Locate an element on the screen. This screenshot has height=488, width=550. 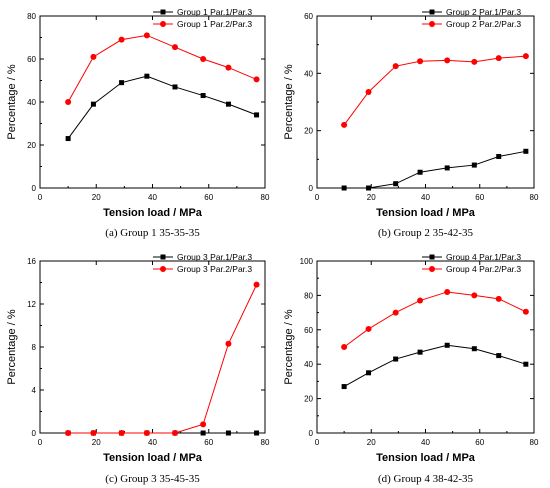
legend-label: Group 1 Par.1/Par.3 is located at coordinates (214, 12).